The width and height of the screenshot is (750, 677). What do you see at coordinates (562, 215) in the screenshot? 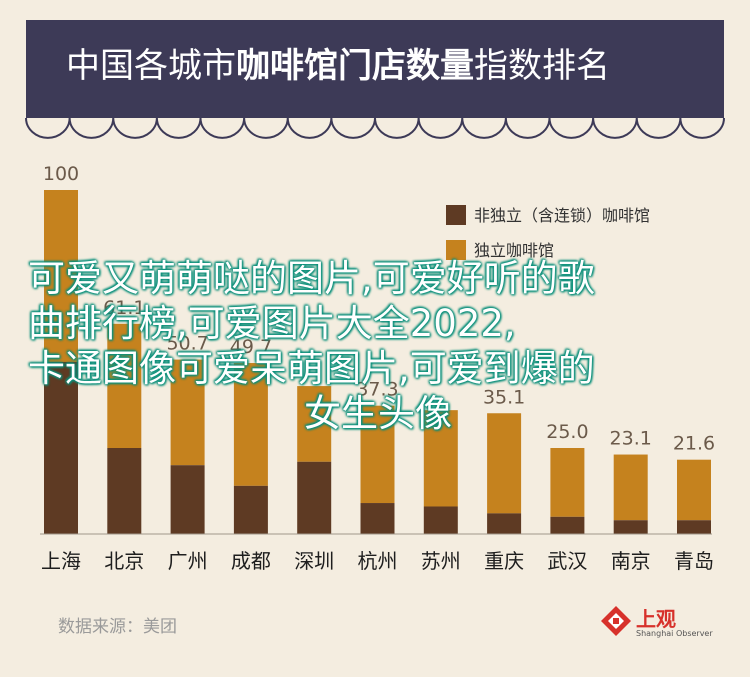
I see `legend-label-non-independent: 非独立（含连锁）咖啡馆` at bounding box center [562, 215].